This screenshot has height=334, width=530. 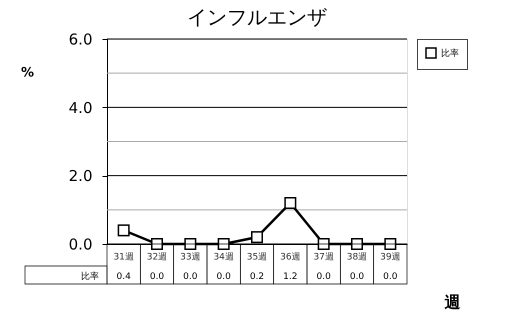 I want to click on text: 比率, so click(x=90, y=277).